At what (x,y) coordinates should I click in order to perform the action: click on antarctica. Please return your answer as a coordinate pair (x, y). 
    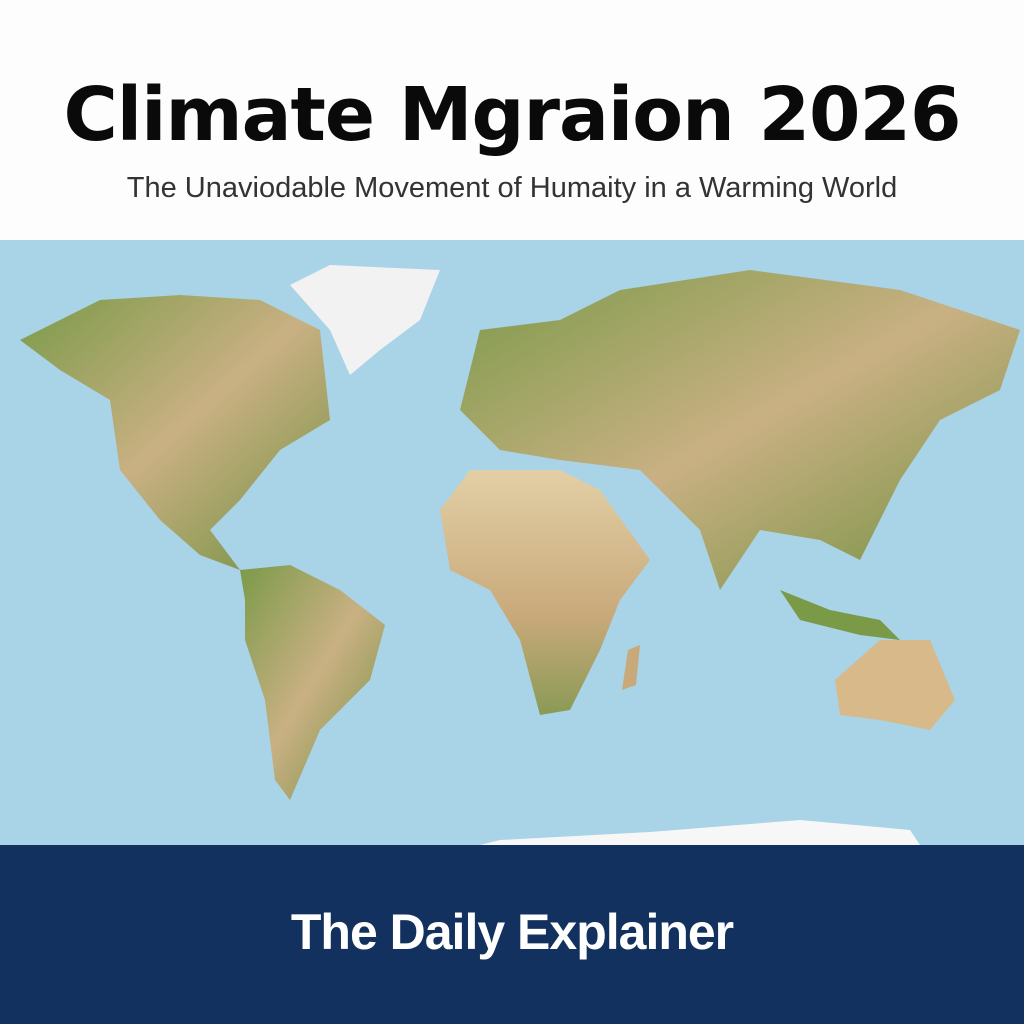
    Looking at the image, I should click on (700, 832).